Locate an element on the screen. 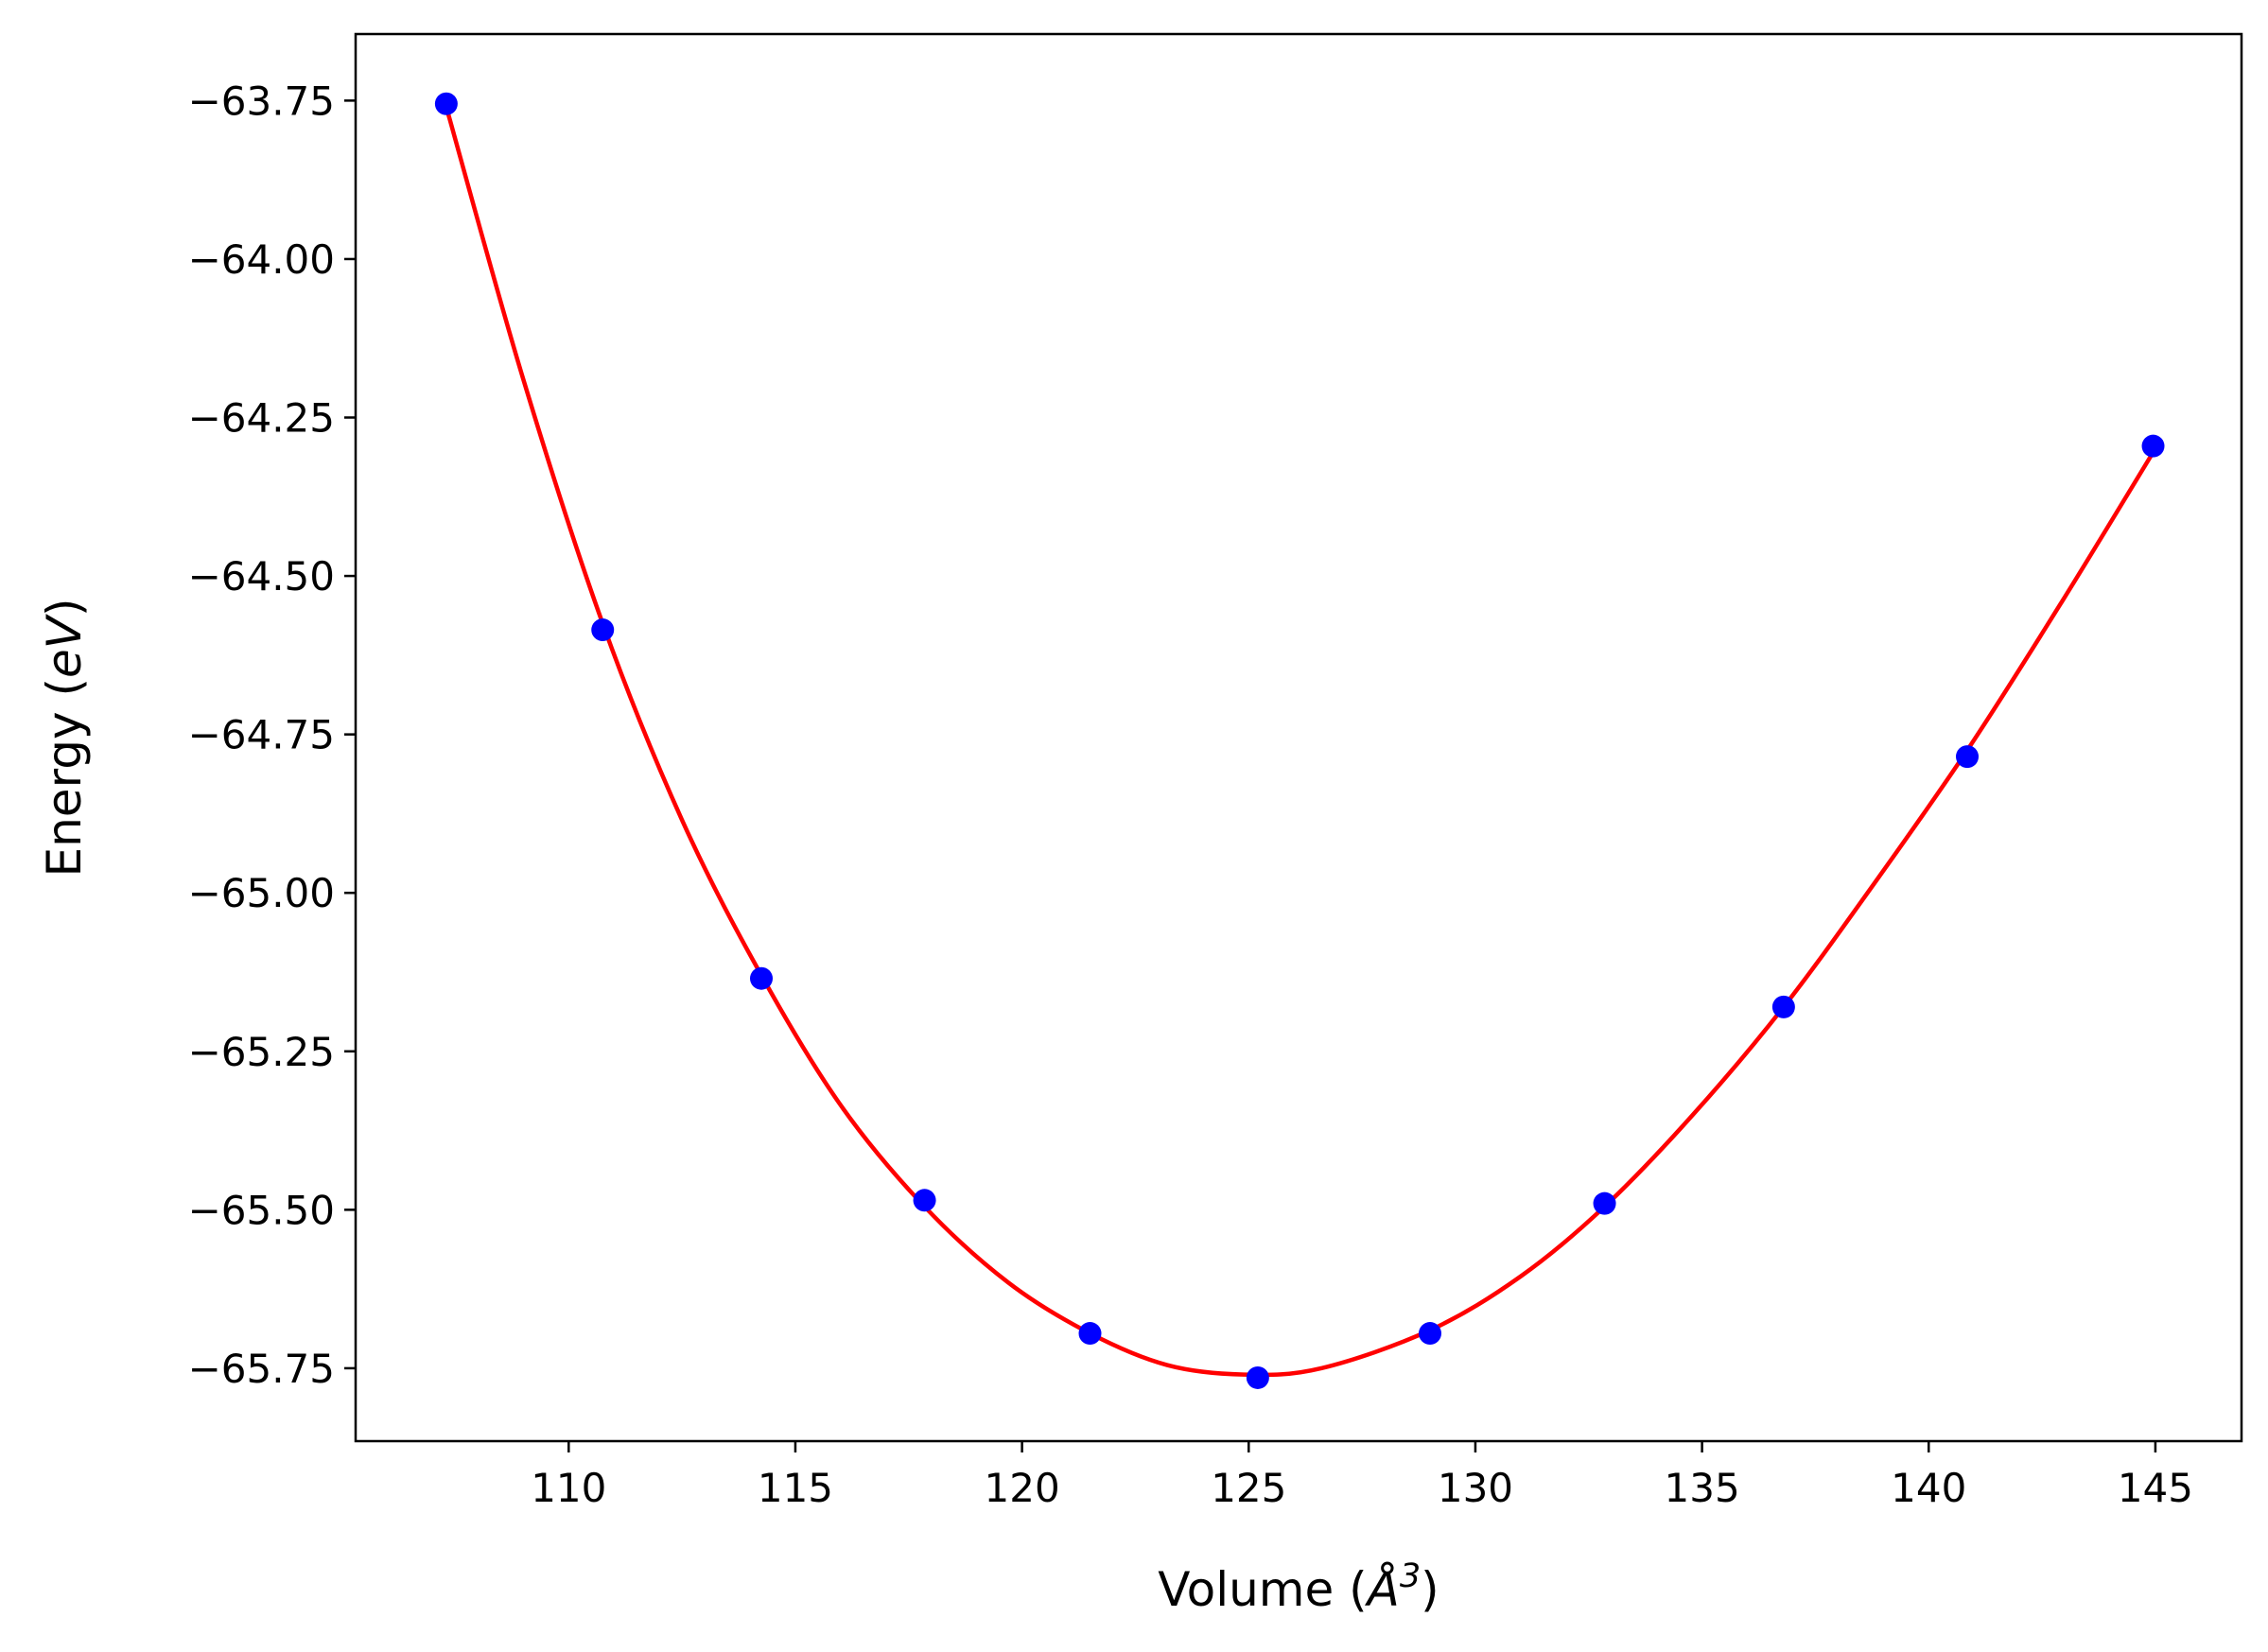 The width and height of the screenshot is (2268, 1652). y-tick-label: −65.00 is located at coordinates (261, 893).